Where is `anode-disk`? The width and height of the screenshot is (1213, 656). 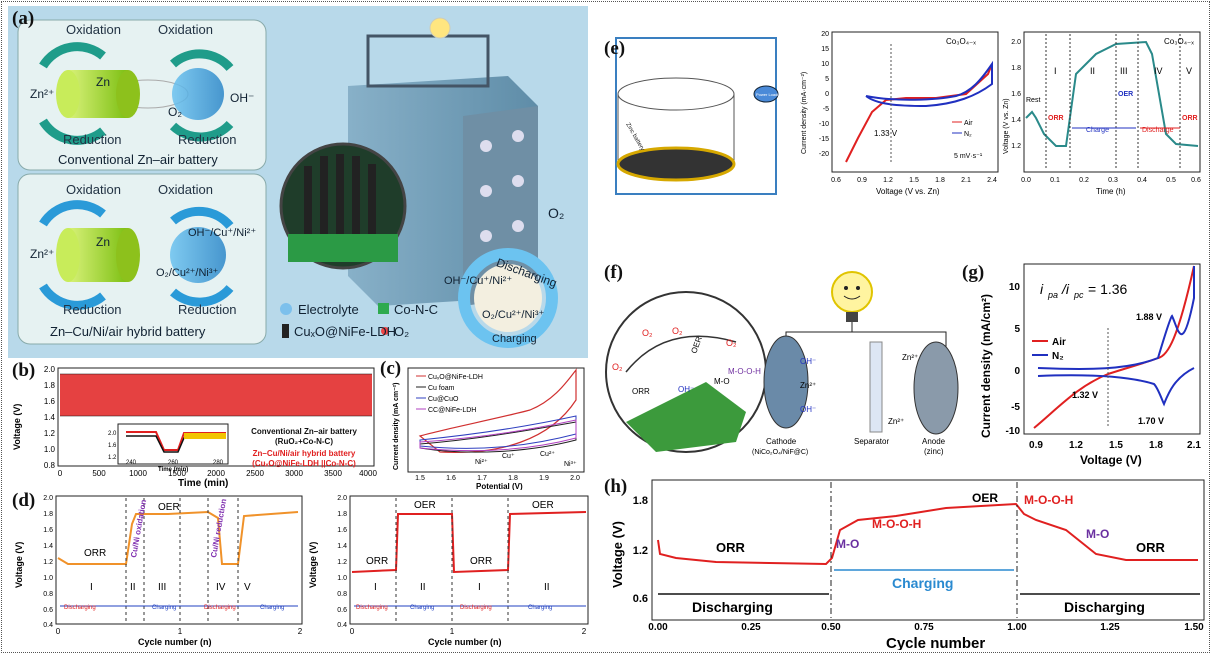 anode-disk is located at coordinates (936, 388).